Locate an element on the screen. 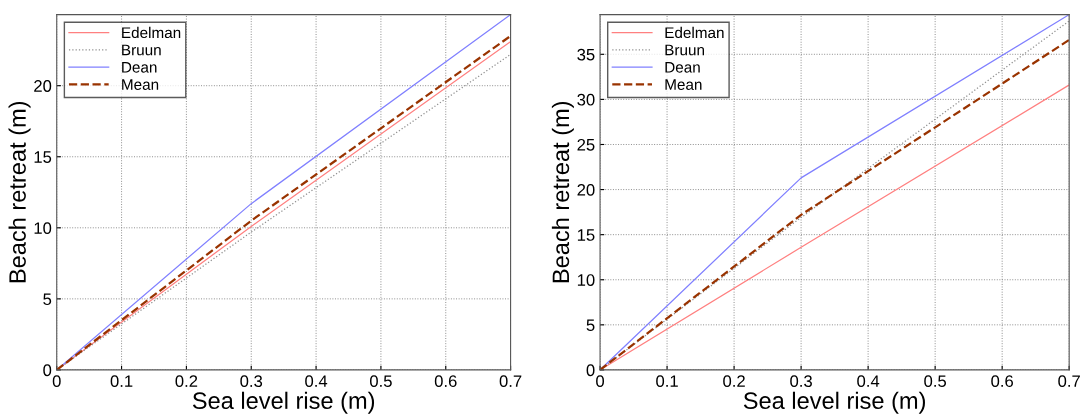 The height and width of the screenshot is (418, 1091). y-tick-label: 25 is located at coordinates (586, 144).